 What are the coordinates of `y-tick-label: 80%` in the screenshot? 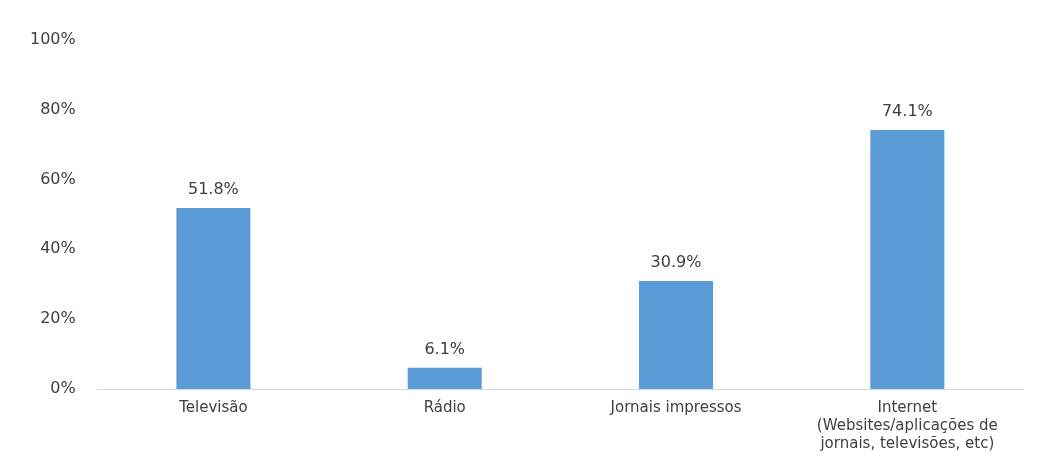 It's located at (58, 108).